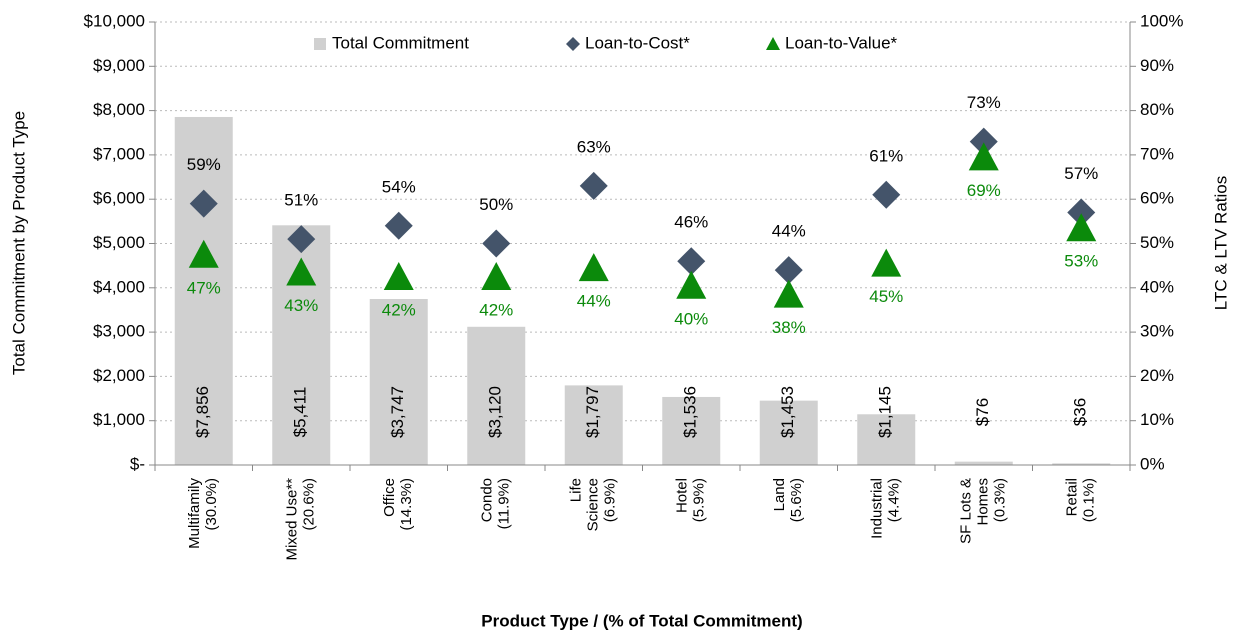  I want to click on point-value-label: 73%, so click(984, 102).